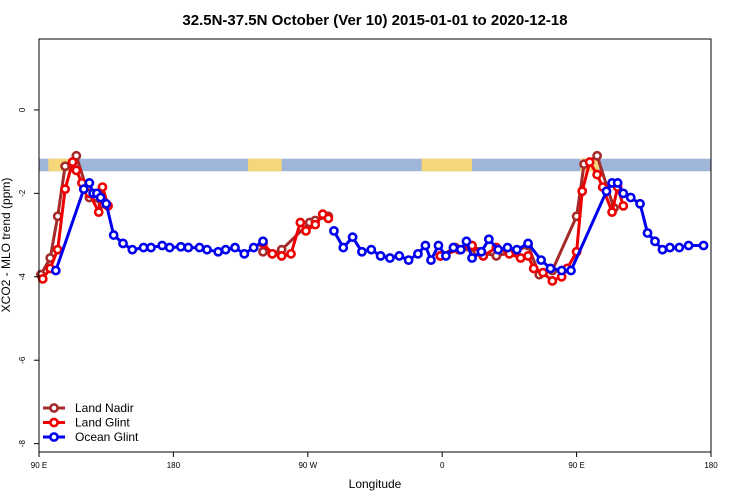 This screenshot has height=500, width=750. I want to click on y-tick-label: 0, so click(22, 109).